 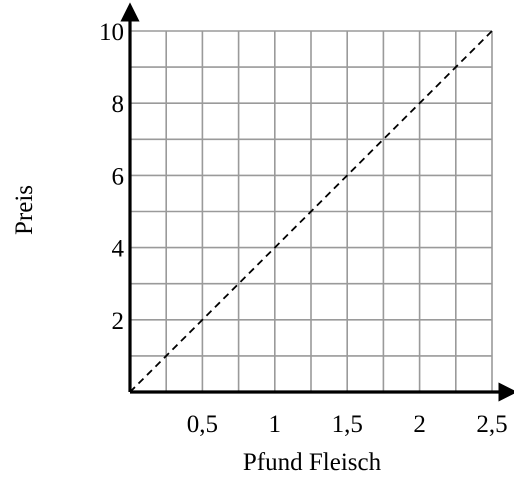 What do you see at coordinates (202, 424) in the screenshot?
I see `x-tick-label: 0,5` at bounding box center [202, 424].